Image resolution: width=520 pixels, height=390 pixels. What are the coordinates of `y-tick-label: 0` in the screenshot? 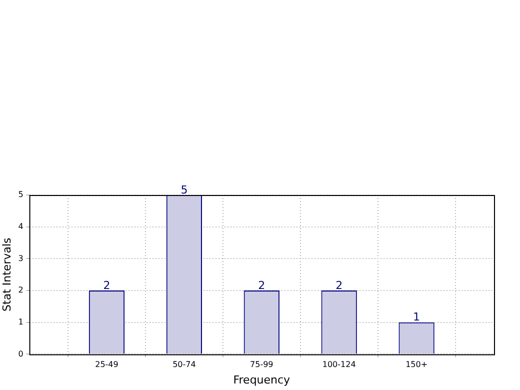 It's located at (21, 353).